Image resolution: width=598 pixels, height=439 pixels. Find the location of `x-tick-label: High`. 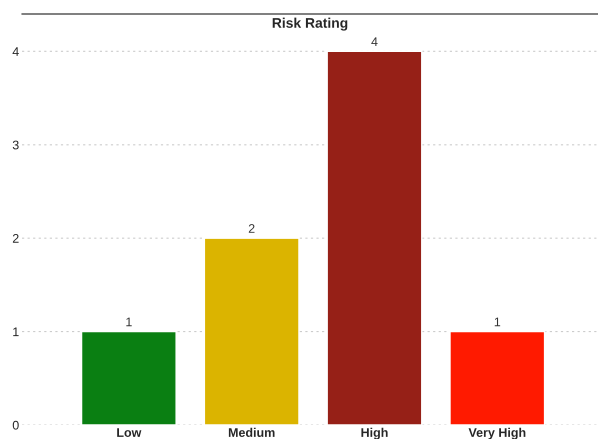

x-tick-label: High is located at coordinates (374, 433).